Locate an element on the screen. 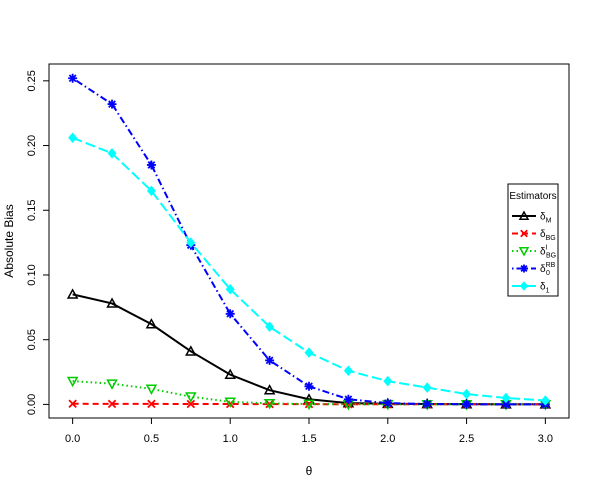  legend-label: δ1 is located at coordinates (545, 288).